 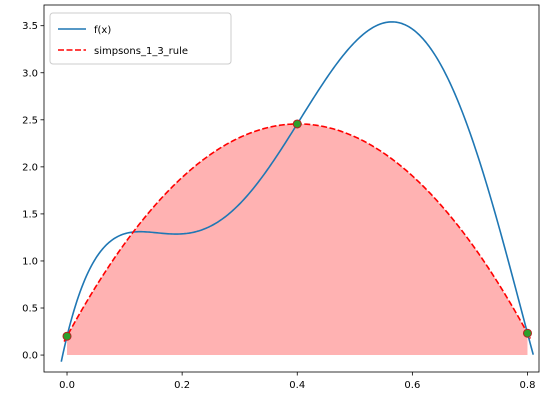 I want to click on y-tick-label: 0.0, so click(x=30, y=356).